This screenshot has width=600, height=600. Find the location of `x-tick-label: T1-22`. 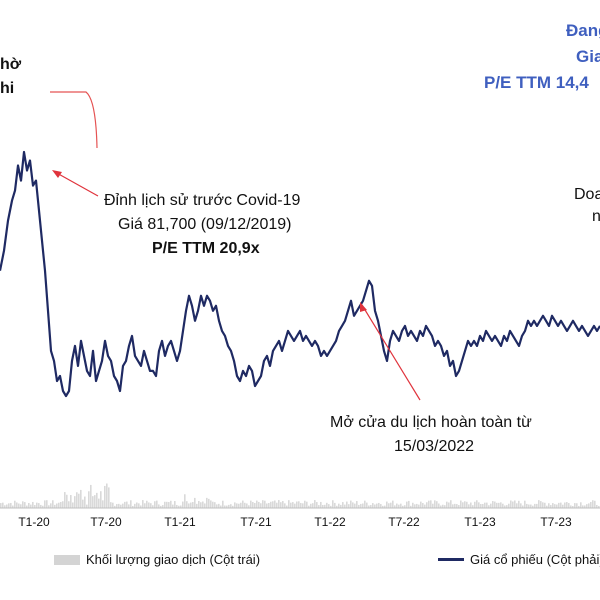

x-tick-label: T1-22 is located at coordinates (330, 522).